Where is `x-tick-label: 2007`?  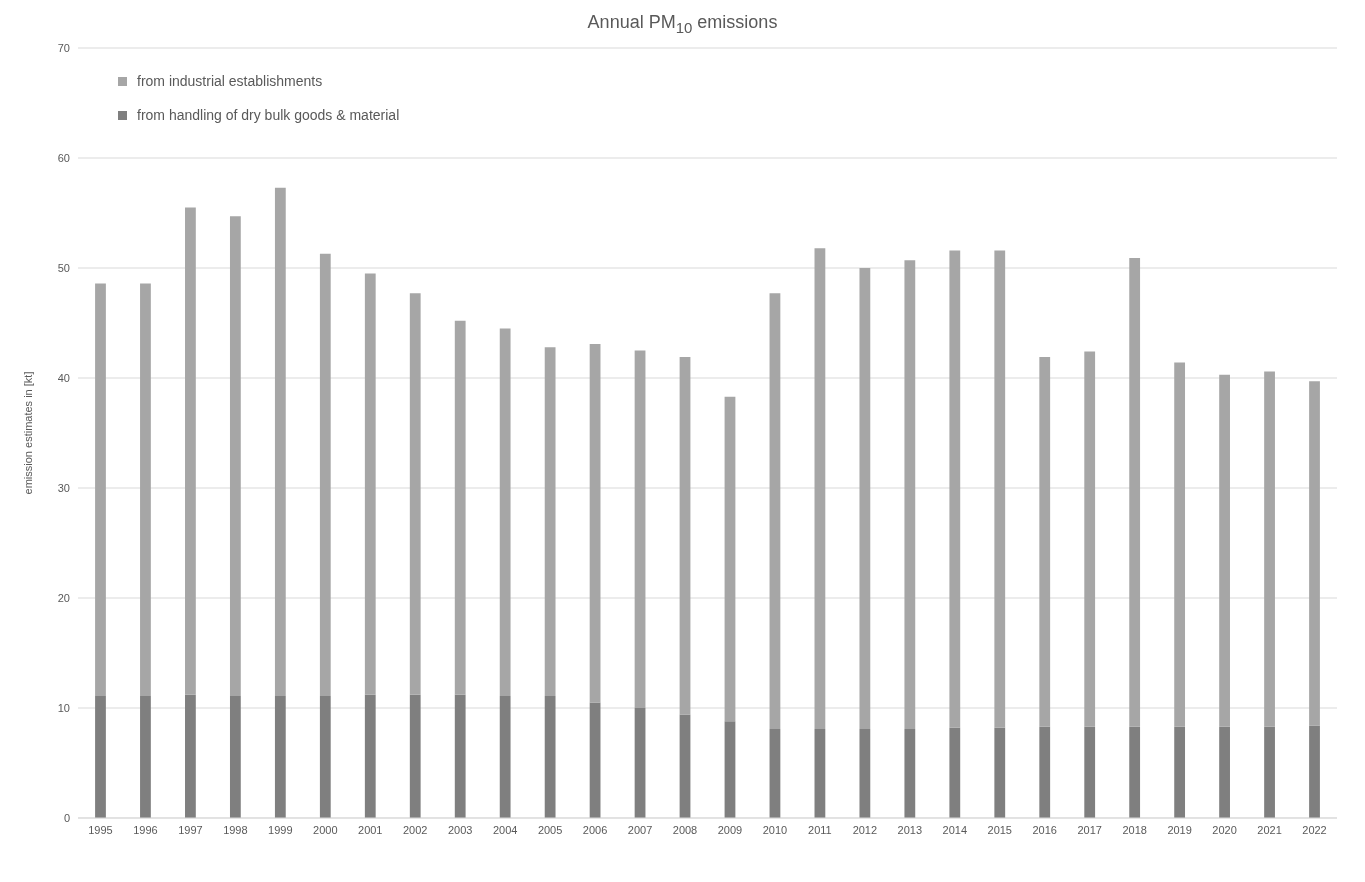
x-tick-label: 2007 is located at coordinates (640, 829).